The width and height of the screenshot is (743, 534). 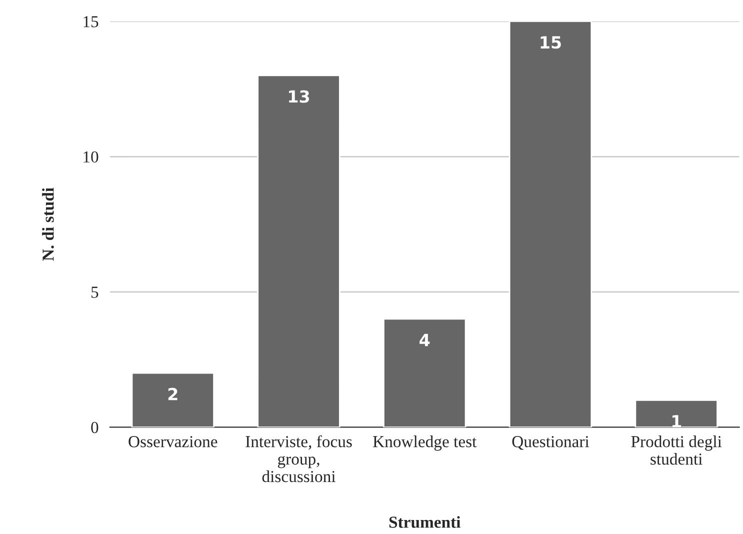 I want to click on y-tick-label: 5, so click(x=94, y=292).